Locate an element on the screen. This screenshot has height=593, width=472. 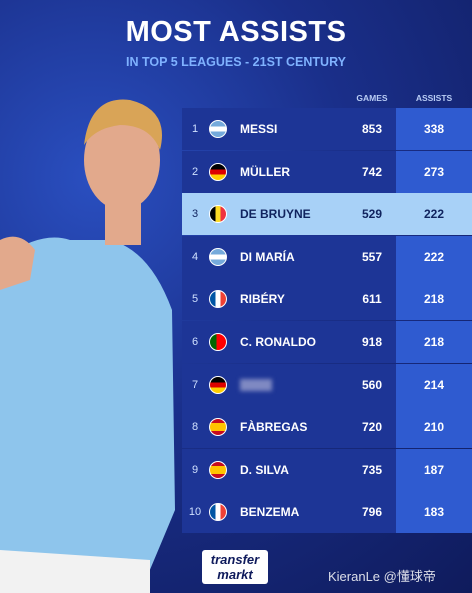
rank: 5 is located at coordinates (195, 299).